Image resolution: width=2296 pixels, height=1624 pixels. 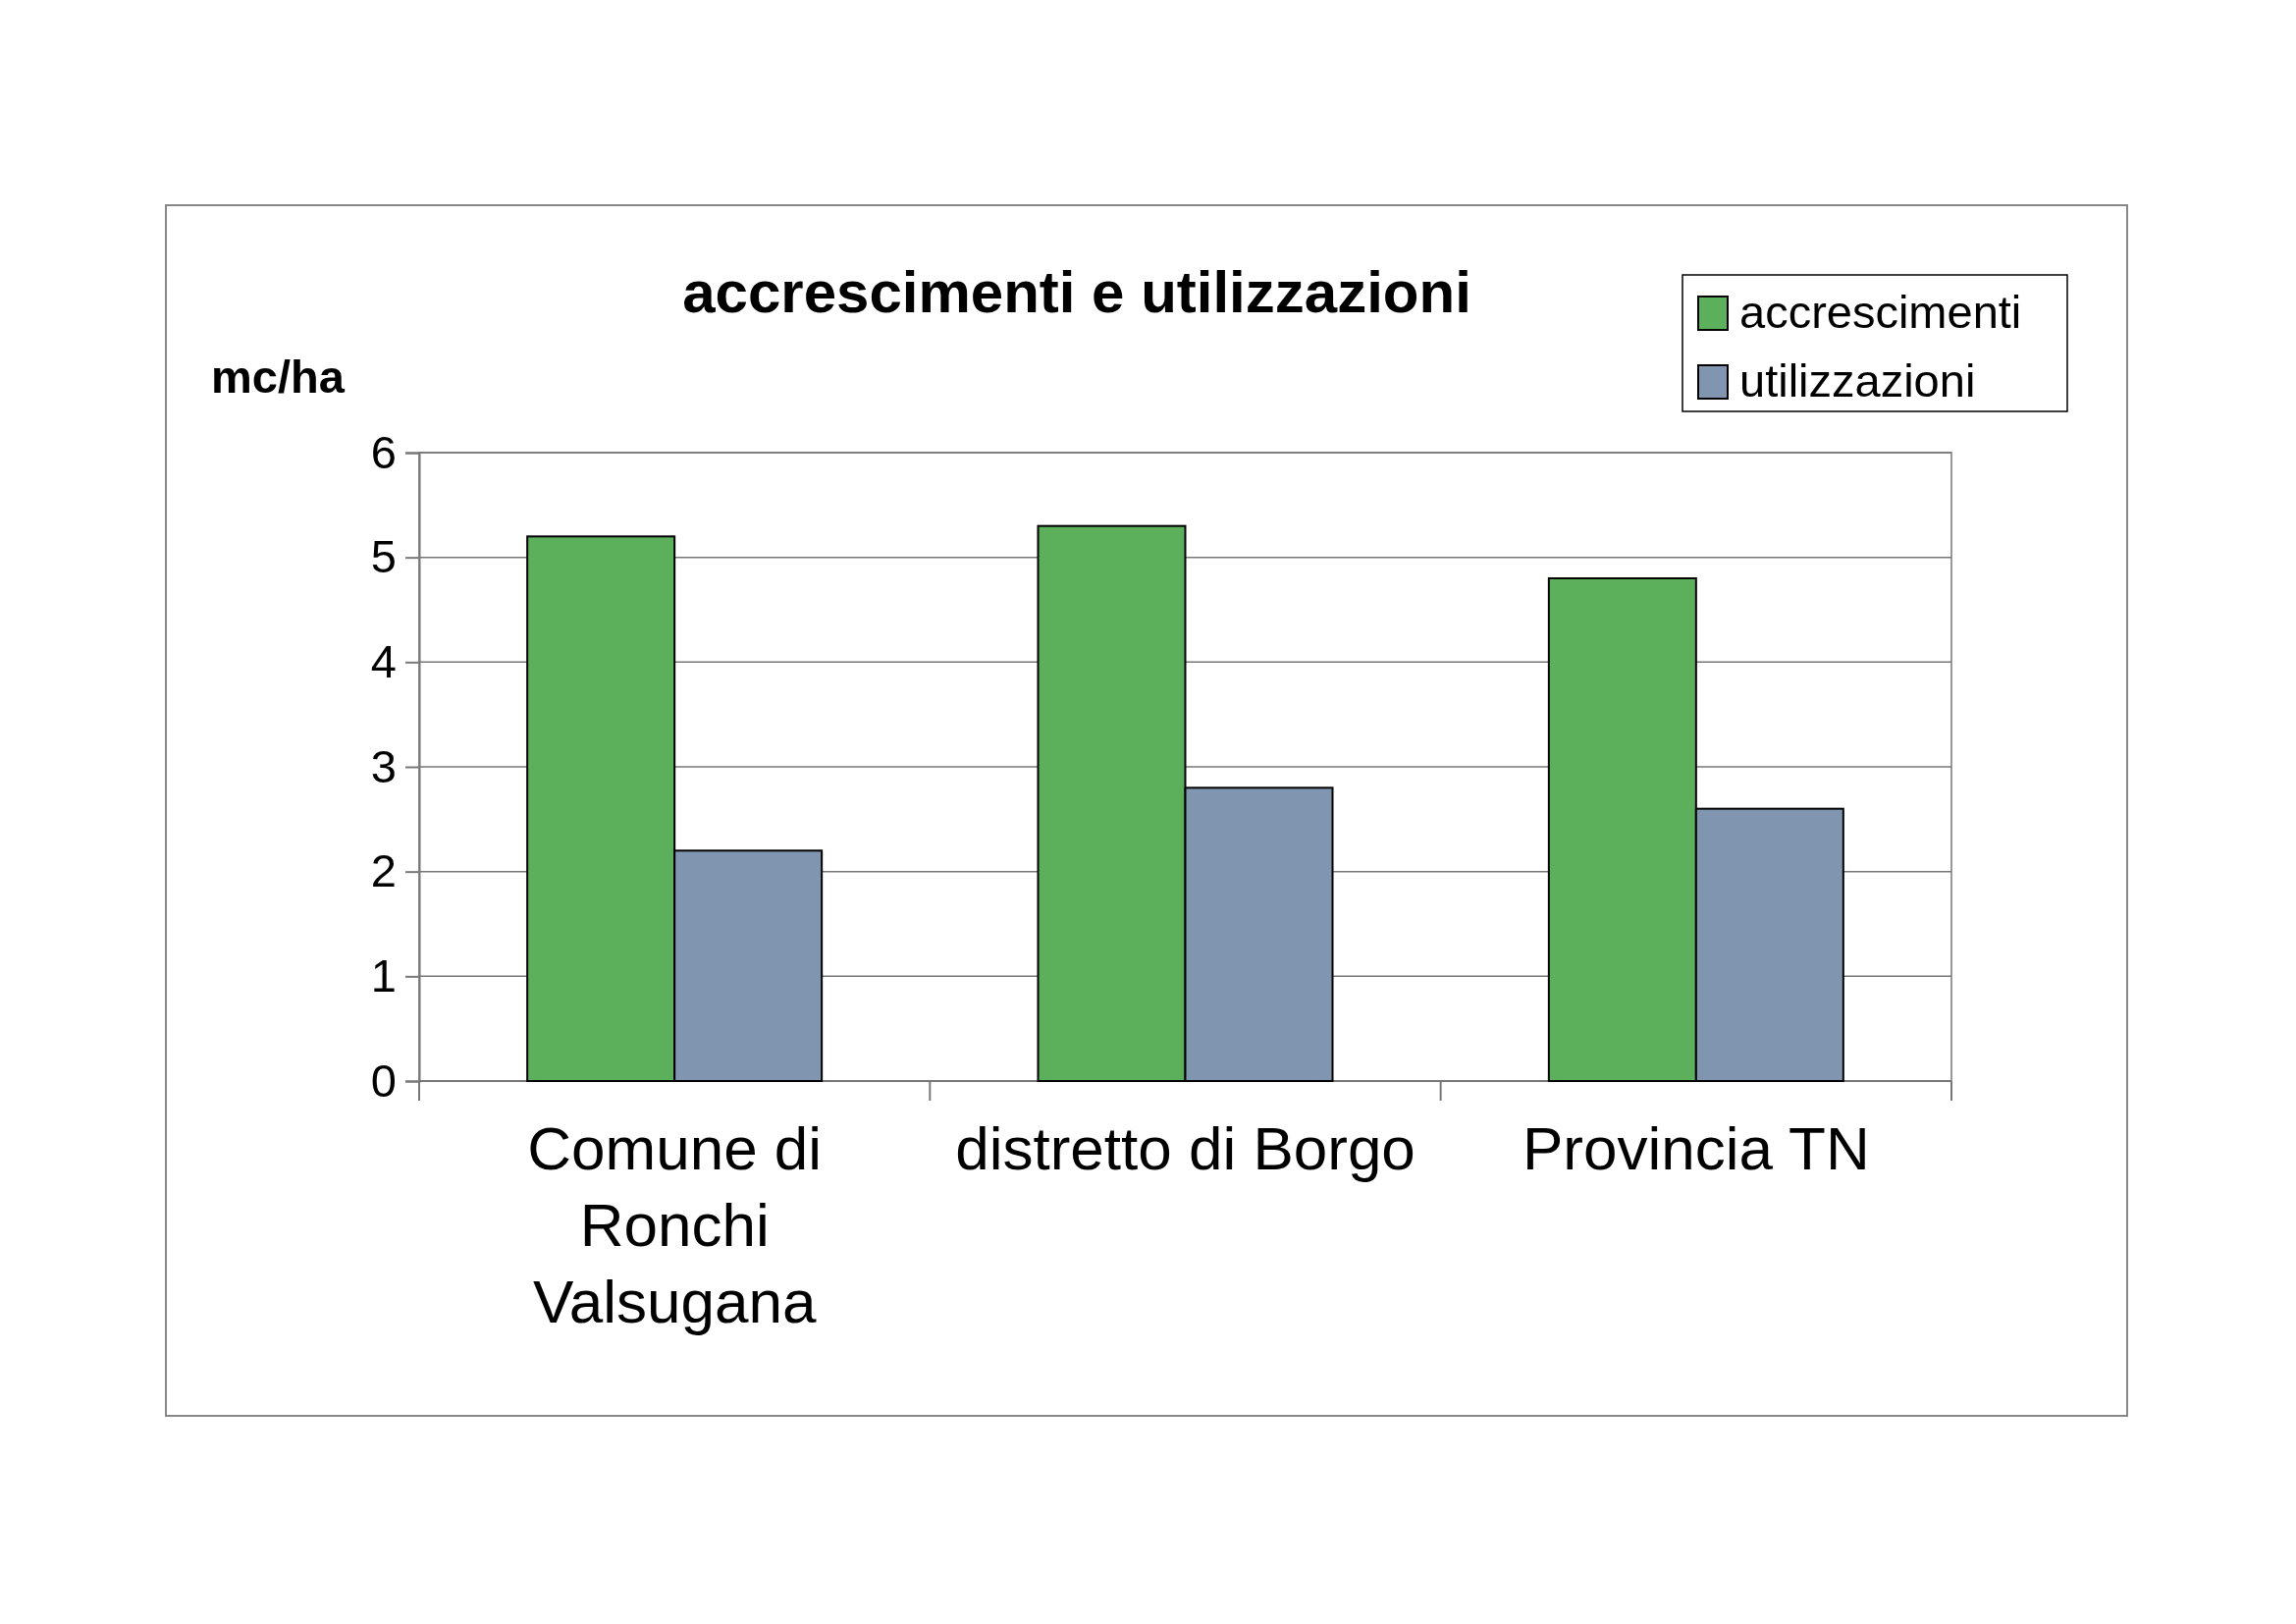 I want to click on y-tick-label: 4, so click(x=383, y=660).